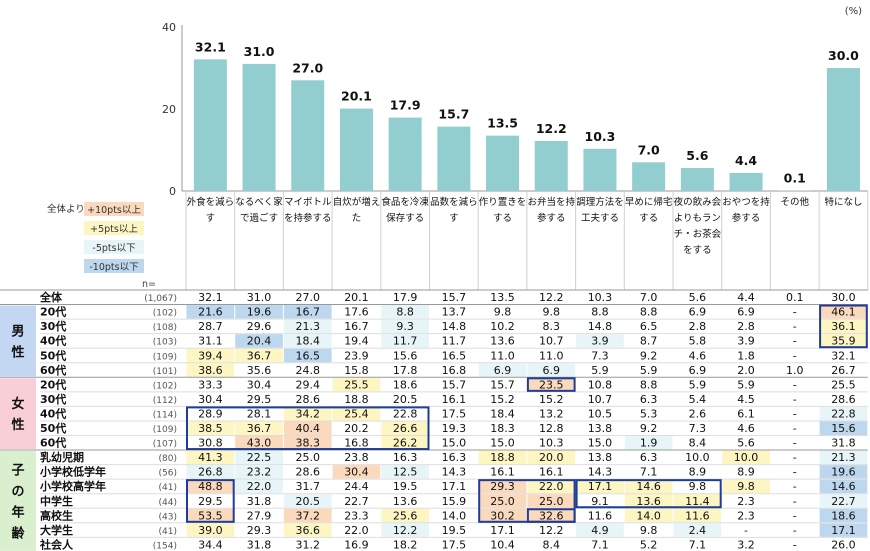 This screenshot has width=870, height=551. I want to click on bar-value-label: 32.1, so click(210, 46).